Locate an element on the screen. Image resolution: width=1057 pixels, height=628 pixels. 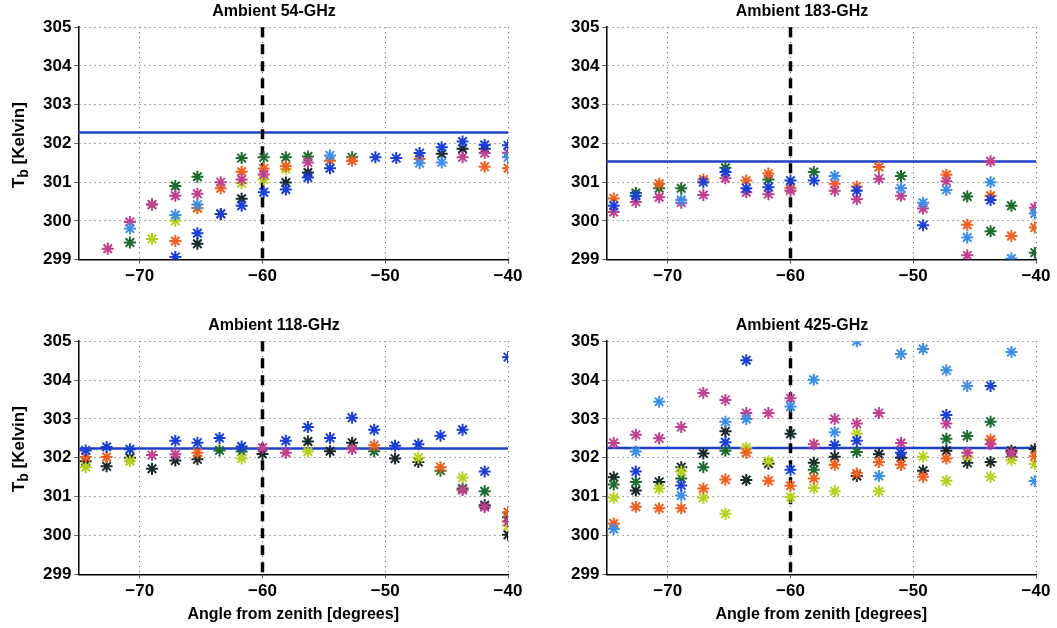
chart-title: Ambient 54-GHz is located at coordinates (274, 11).